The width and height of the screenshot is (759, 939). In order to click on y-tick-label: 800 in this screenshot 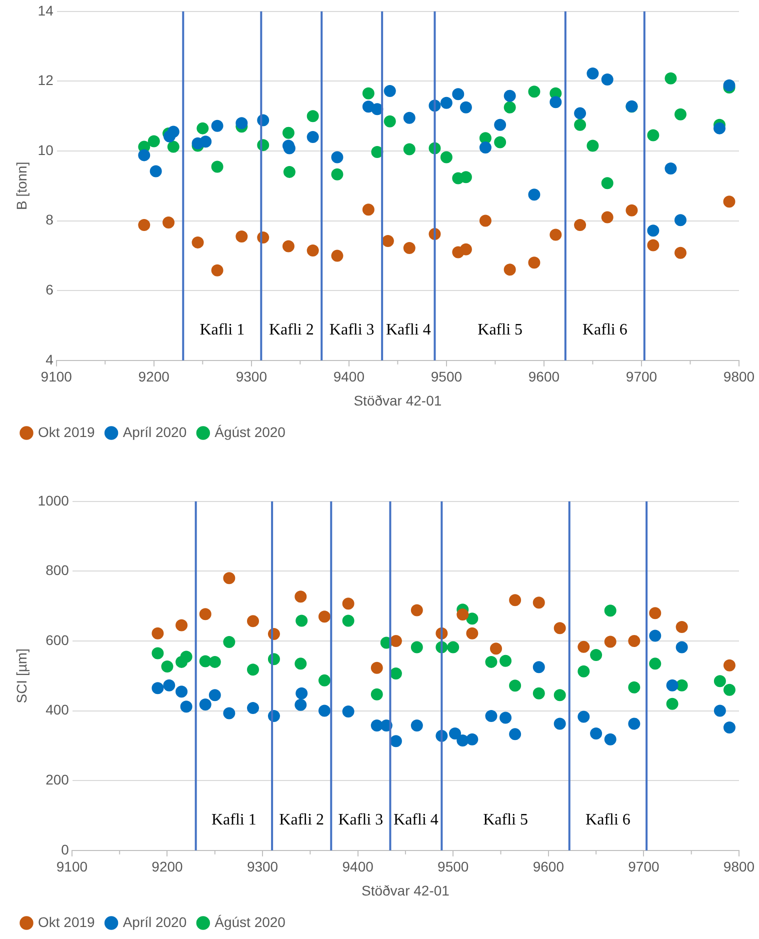, I will do `click(58, 570)`.